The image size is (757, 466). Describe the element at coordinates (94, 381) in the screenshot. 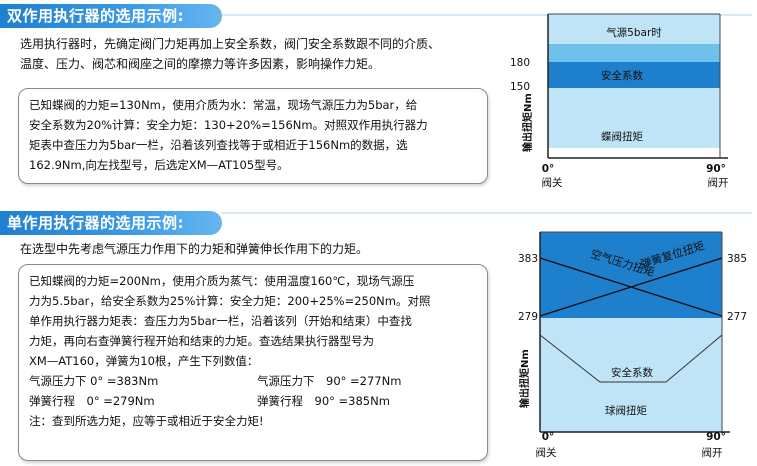

I see `value-air-0: 气源压力下 0° =383Nm` at that location.